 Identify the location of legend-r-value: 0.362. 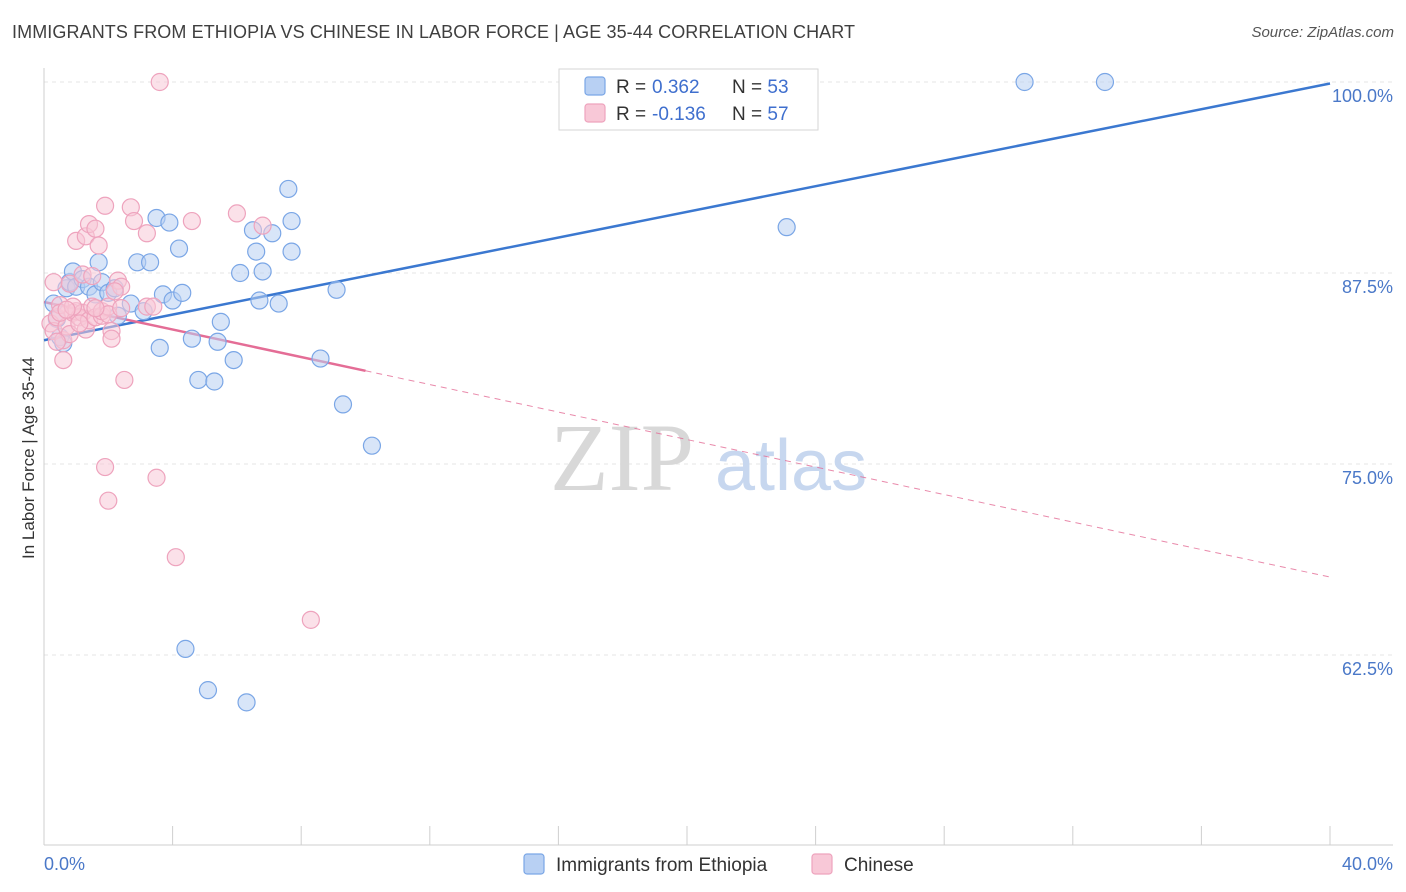
(676, 87).